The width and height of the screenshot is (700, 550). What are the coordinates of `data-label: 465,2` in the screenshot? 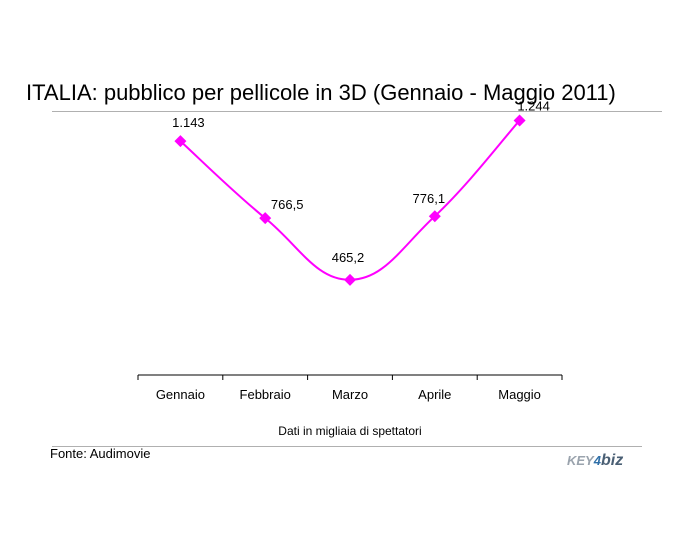 It's located at (348, 257).